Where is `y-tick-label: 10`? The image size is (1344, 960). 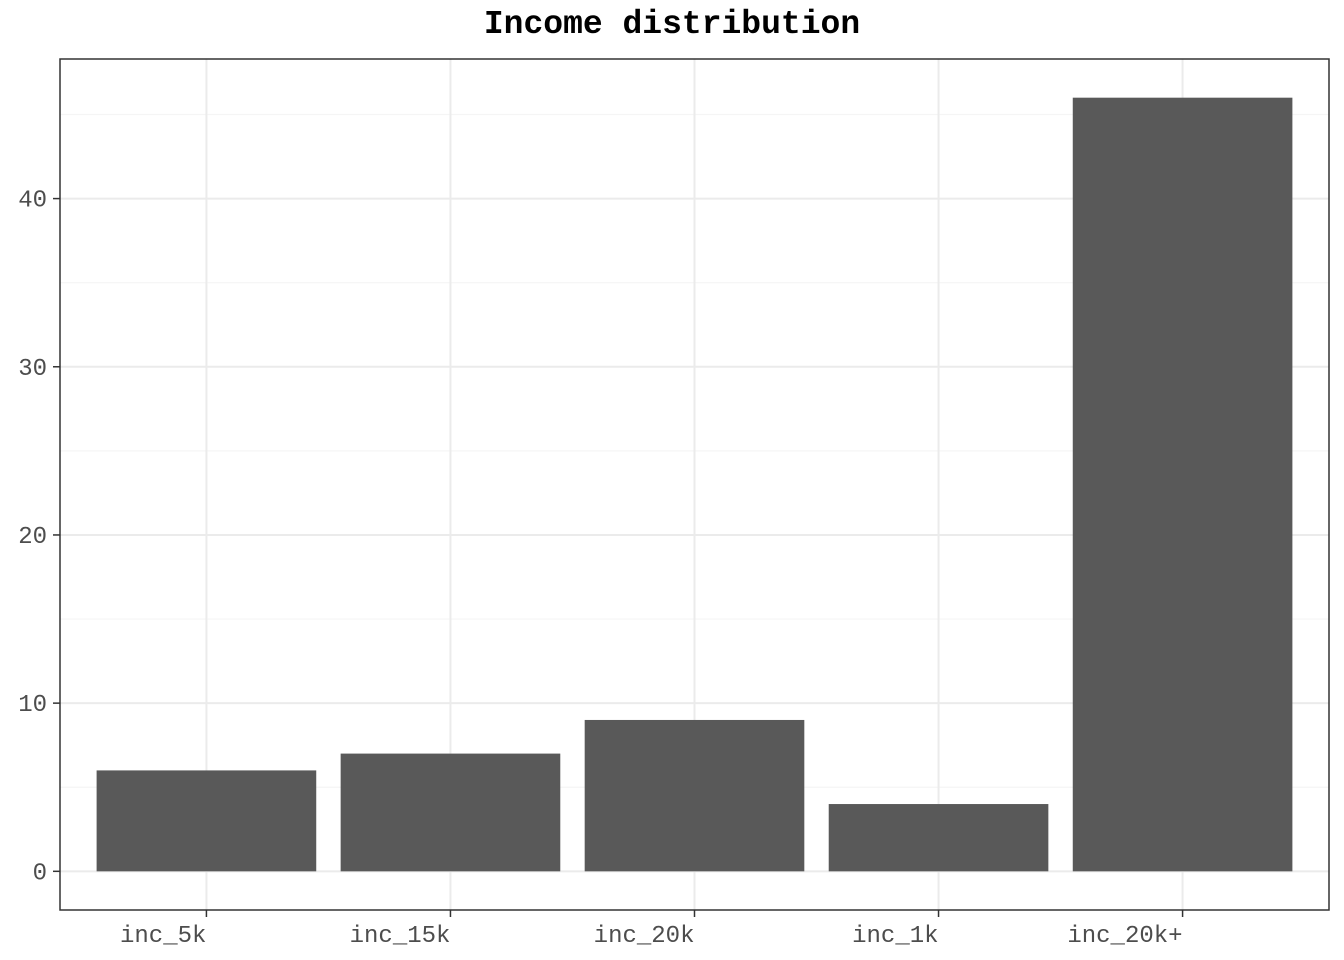
y-tick-label: 10 is located at coordinates (32, 705).